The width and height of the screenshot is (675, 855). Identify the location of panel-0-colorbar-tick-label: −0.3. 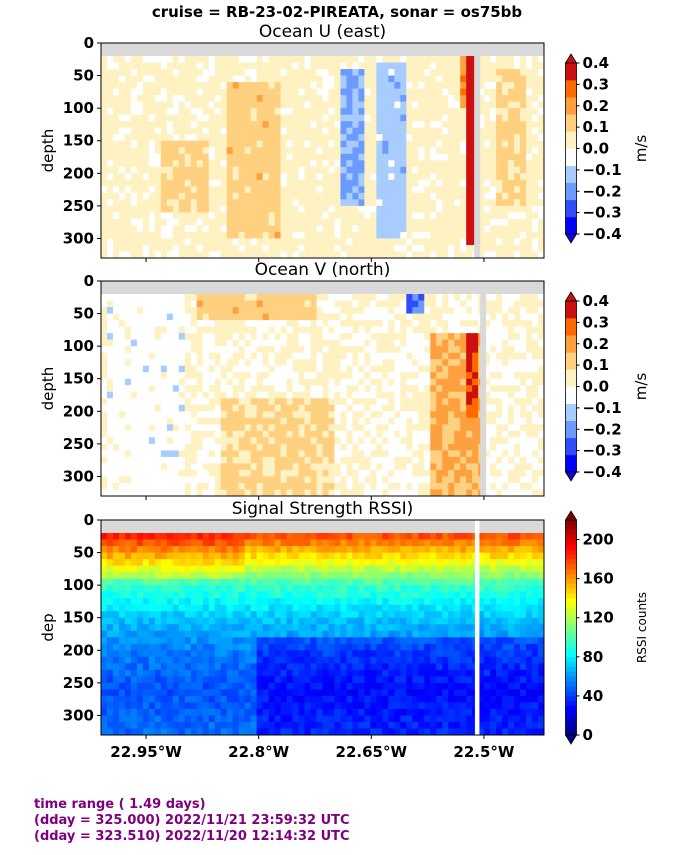
(602, 213).